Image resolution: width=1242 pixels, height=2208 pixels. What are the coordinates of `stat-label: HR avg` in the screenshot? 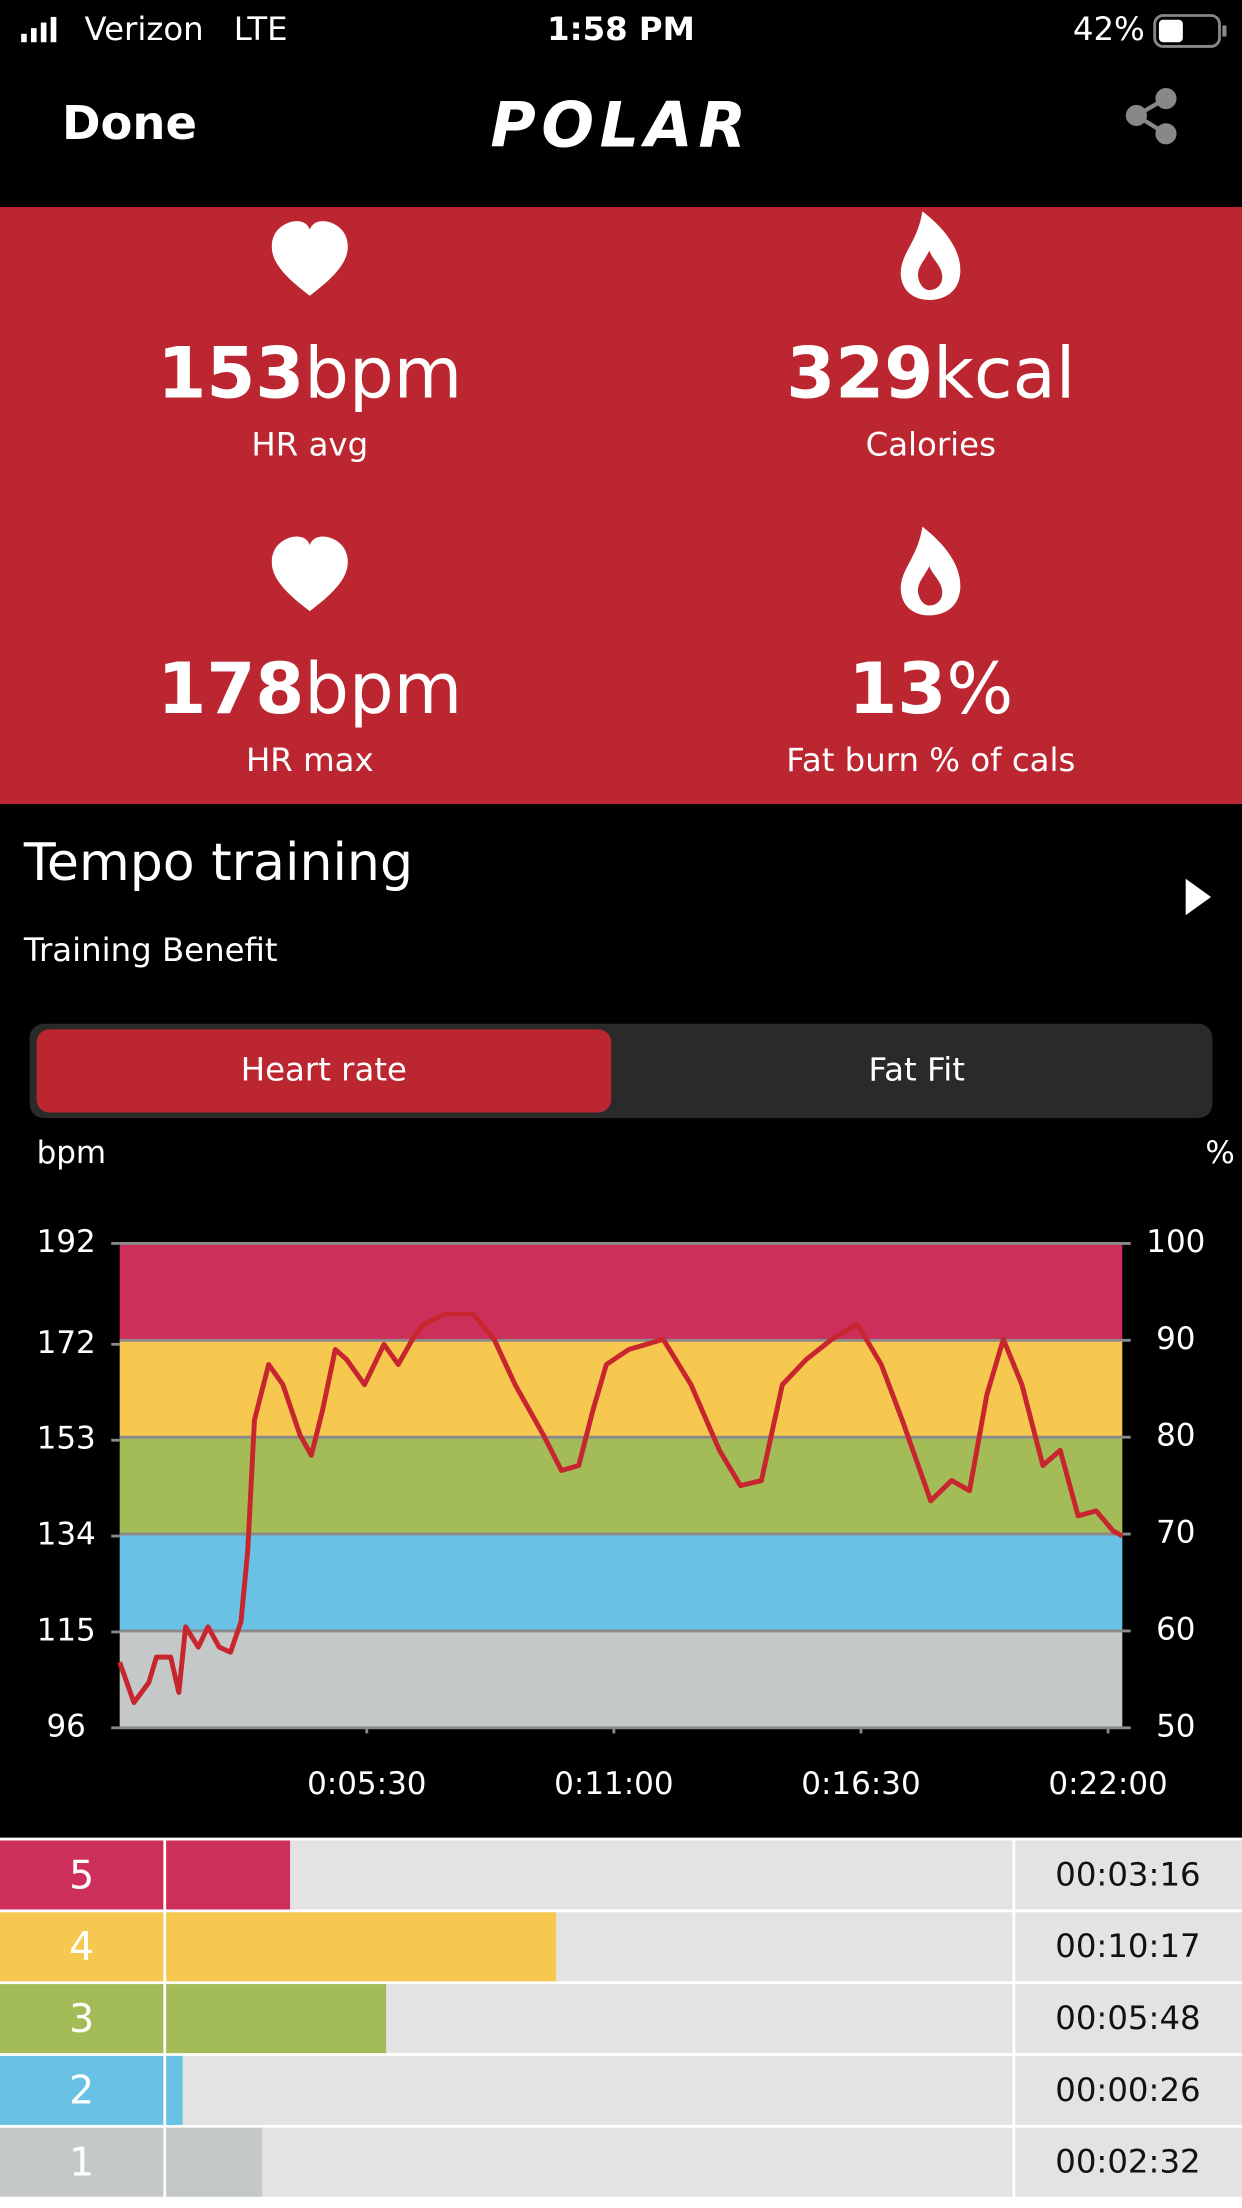 It's located at (309, 444).